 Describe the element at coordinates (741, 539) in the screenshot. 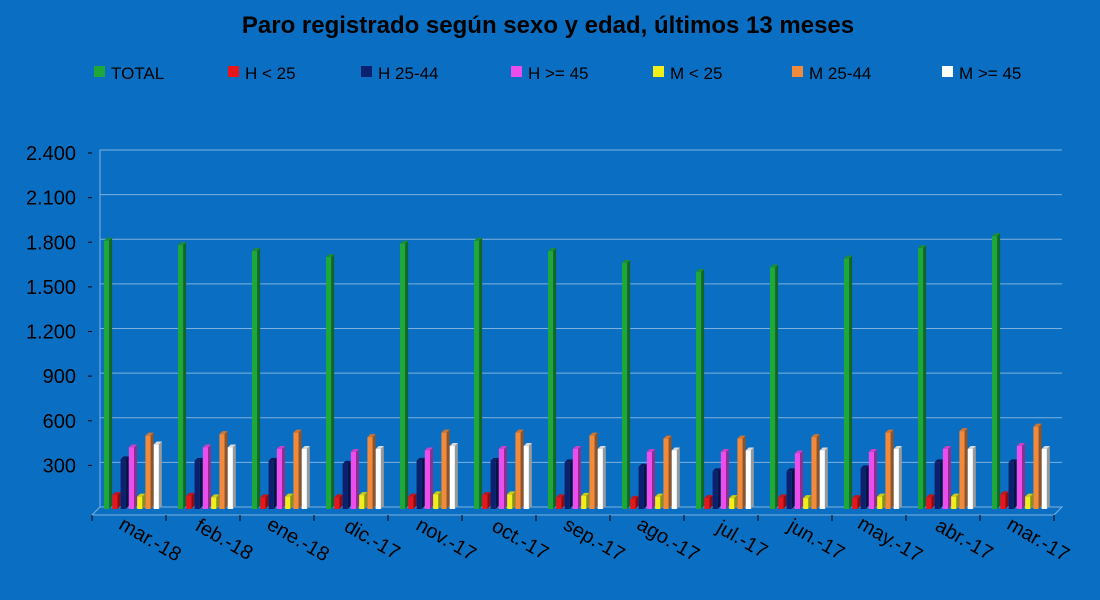

I see `x-tick-label: jul.-17` at that location.